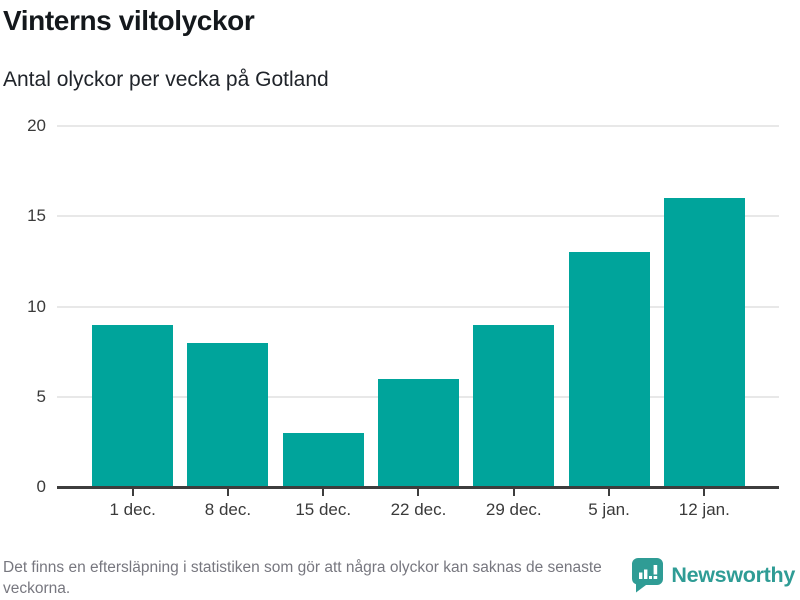  What do you see at coordinates (609, 509) in the screenshot?
I see `x-tick-label: 5 jan.` at bounding box center [609, 509].